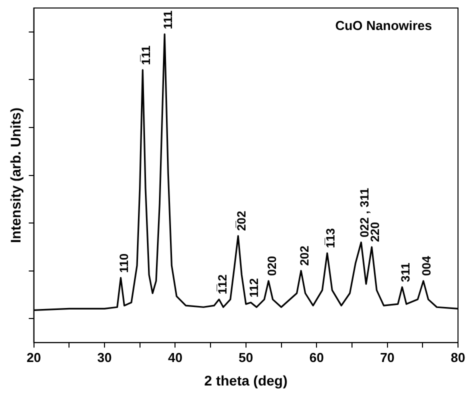 The height and width of the screenshot is (394, 474). Describe the element at coordinates (316, 357) in the screenshot. I see `x-tick-label: 60` at that location.